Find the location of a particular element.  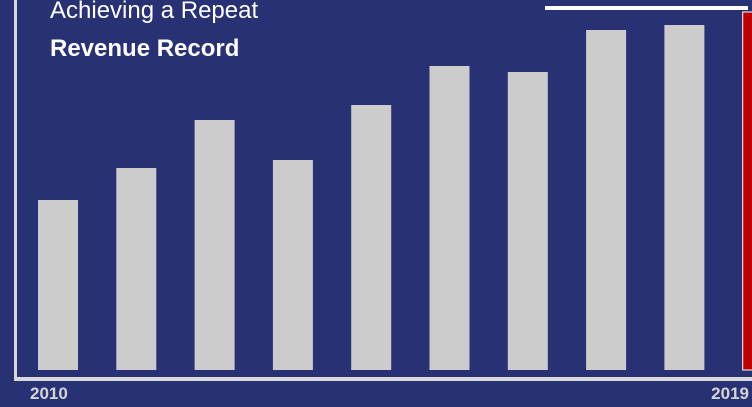

chart-title: Achieving a Repeat Revenue Record is located at coordinates (265, 34).